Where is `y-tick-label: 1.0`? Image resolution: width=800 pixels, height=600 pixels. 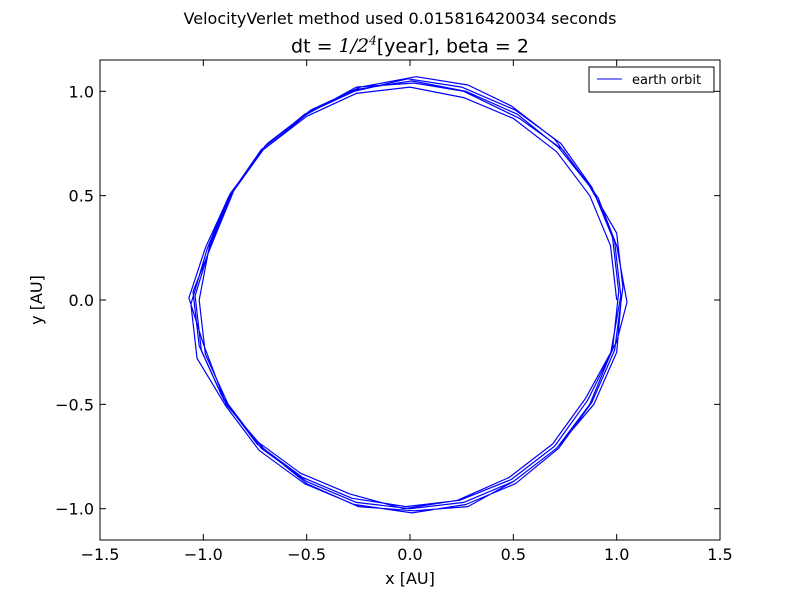 y-tick-label: 1.0 is located at coordinates (81, 91).